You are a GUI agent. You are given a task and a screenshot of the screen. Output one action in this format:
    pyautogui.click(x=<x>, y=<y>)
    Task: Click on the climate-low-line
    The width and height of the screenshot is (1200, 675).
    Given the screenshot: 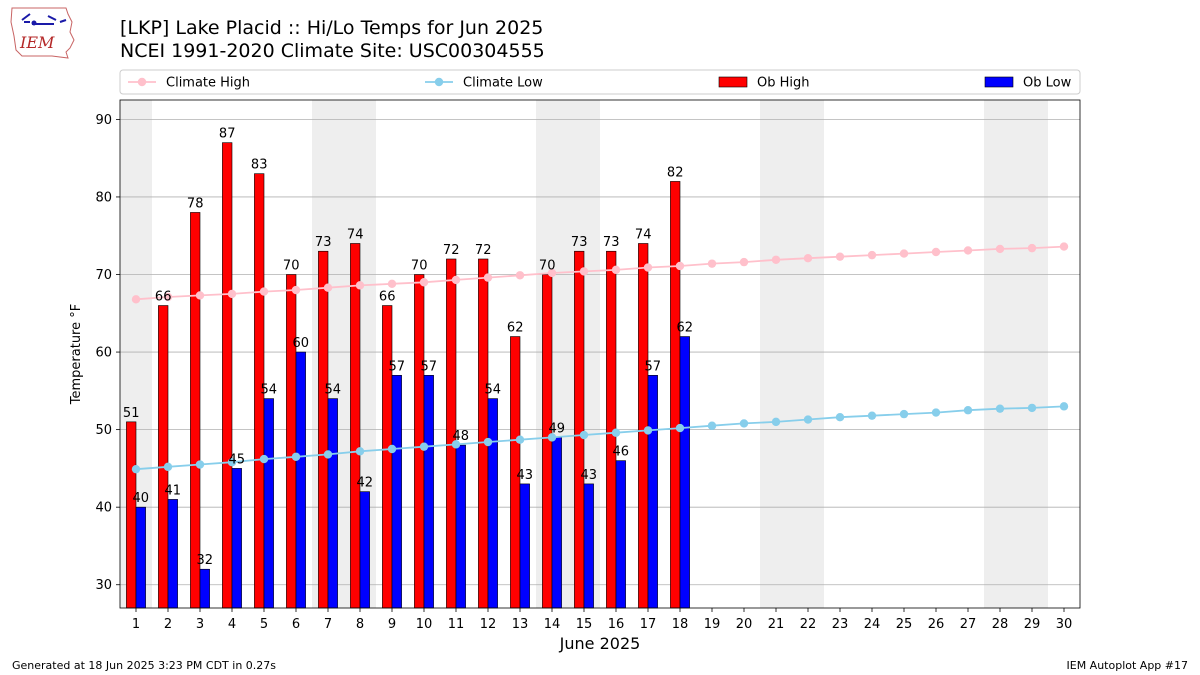 What is the action you would take?
    pyautogui.click(x=600, y=438)
    